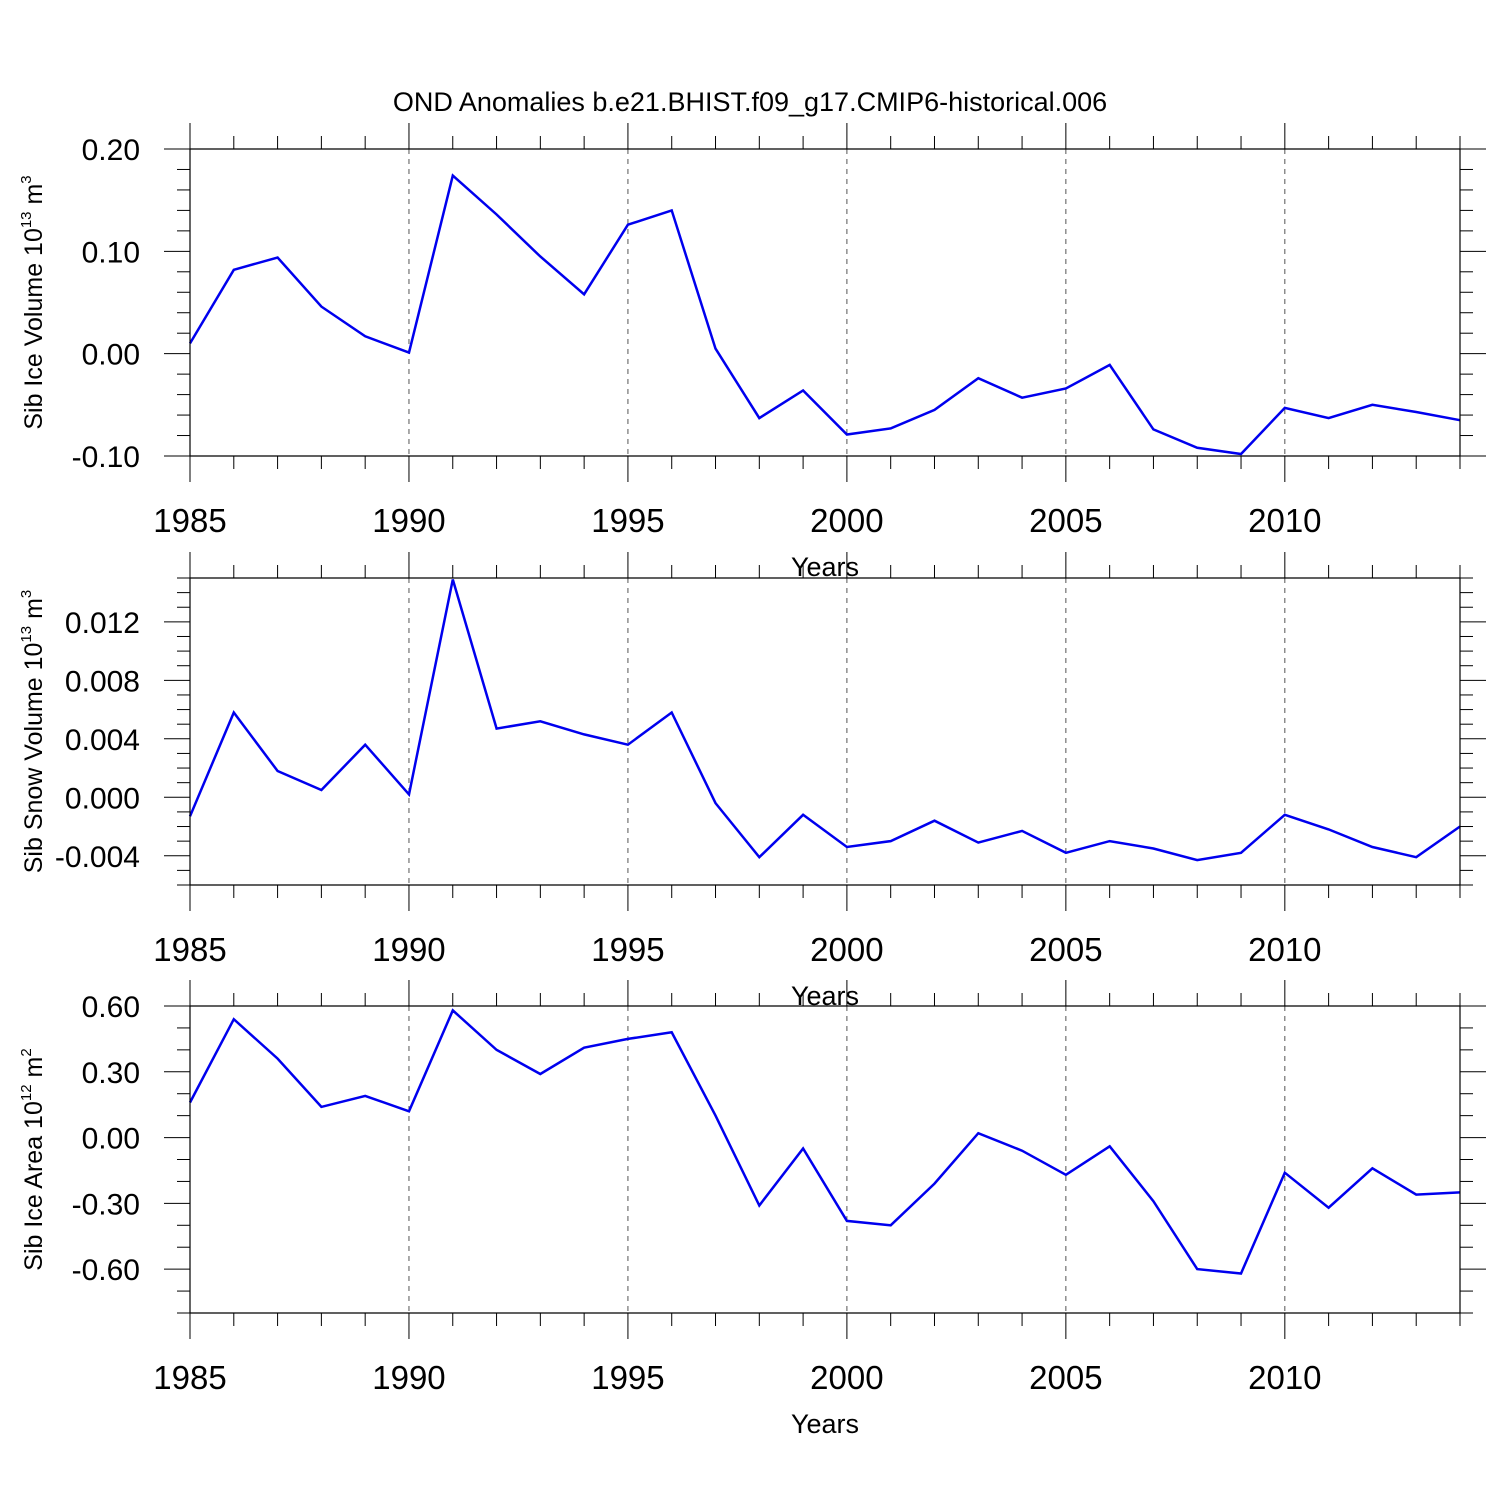 The height and width of the screenshot is (1500, 1500). What do you see at coordinates (102, 681) in the screenshot?
I see `y-tick-label: 0.008` at bounding box center [102, 681].